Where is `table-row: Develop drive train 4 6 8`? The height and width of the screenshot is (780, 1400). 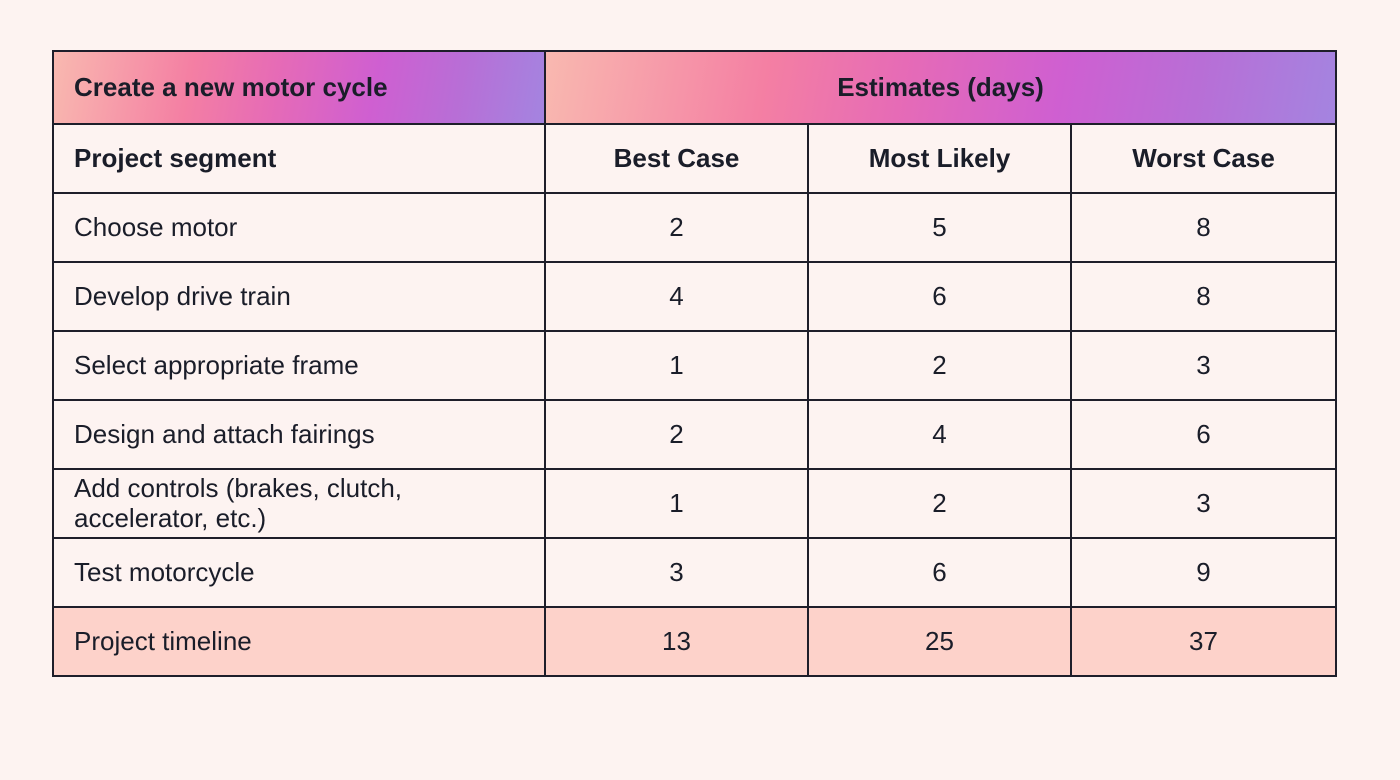
table-row: Develop drive train 4 6 8 is located at coordinates (695, 296).